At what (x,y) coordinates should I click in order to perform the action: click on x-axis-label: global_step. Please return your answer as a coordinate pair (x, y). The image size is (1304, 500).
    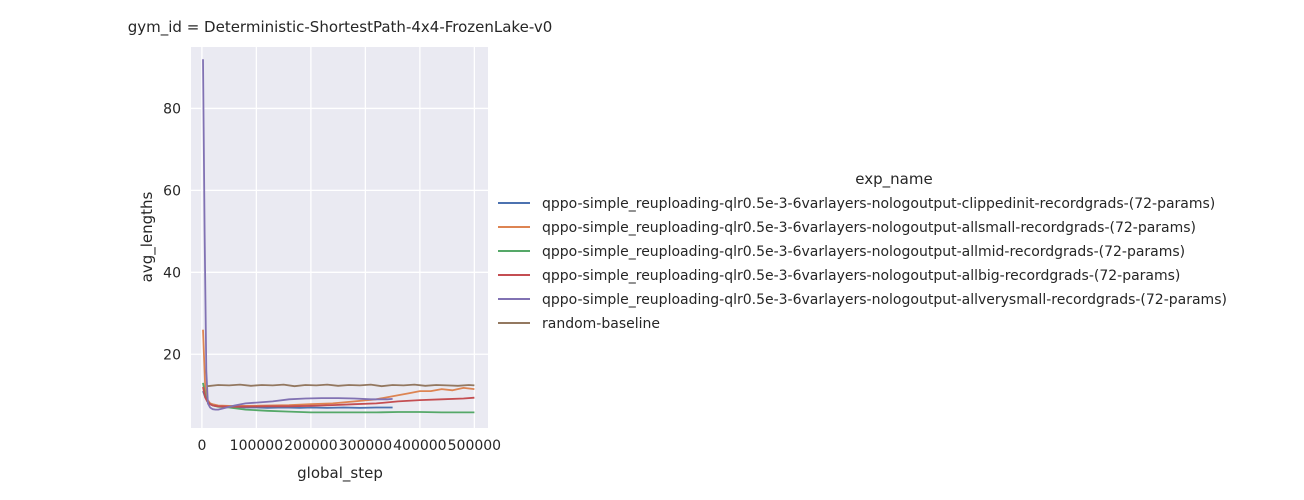
    Looking at the image, I should click on (340, 473).